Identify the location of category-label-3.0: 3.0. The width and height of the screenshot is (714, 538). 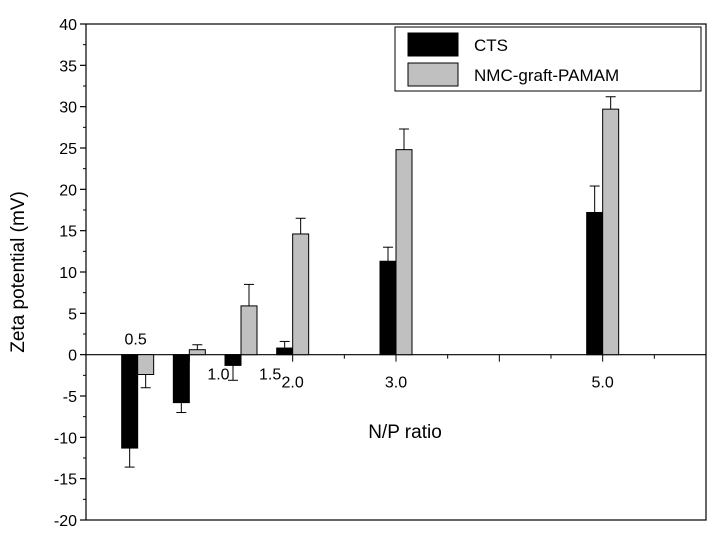
(396, 383).